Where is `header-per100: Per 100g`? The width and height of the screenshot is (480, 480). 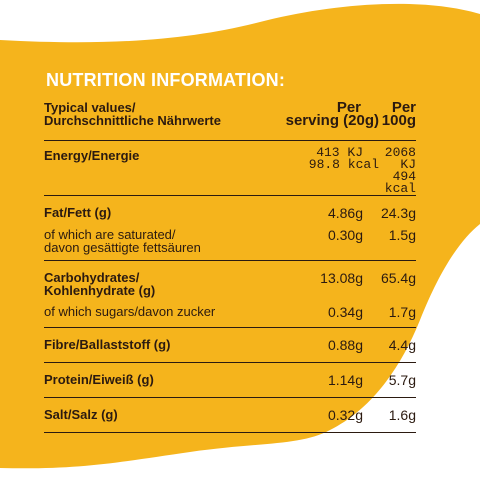 header-per100: Per 100g is located at coordinates (397, 120).